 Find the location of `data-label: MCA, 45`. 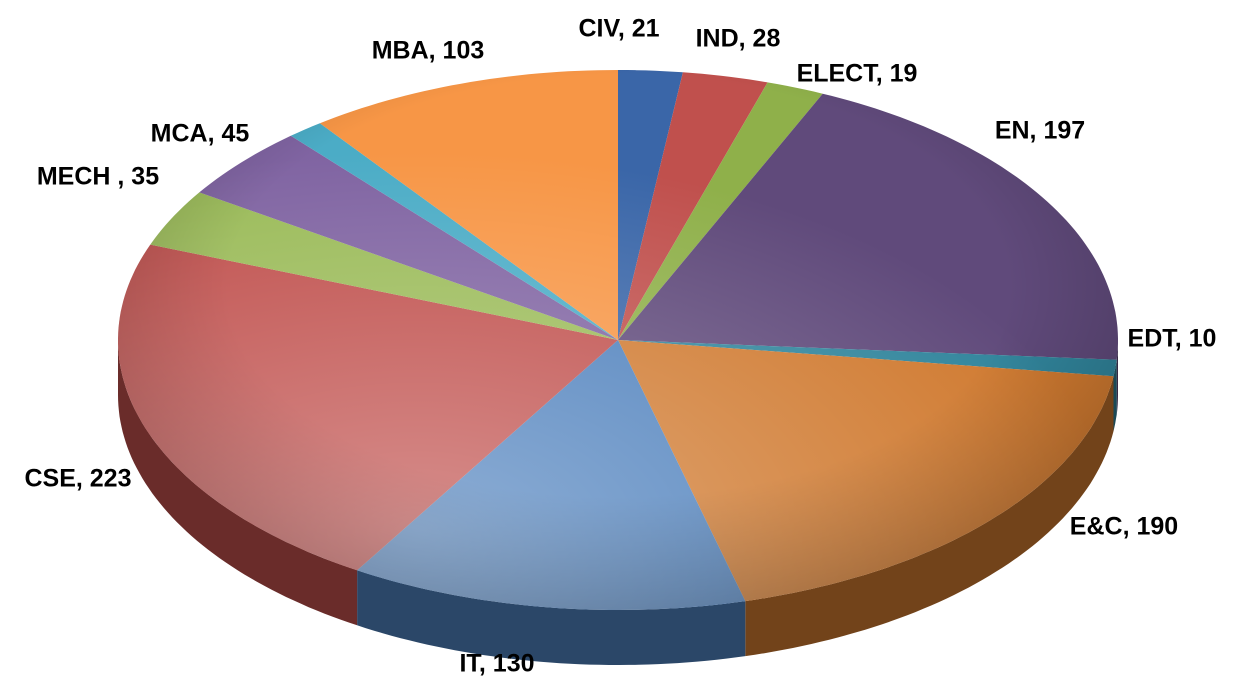

data-label: MCA, 45 is located at coordinates (200, 134).